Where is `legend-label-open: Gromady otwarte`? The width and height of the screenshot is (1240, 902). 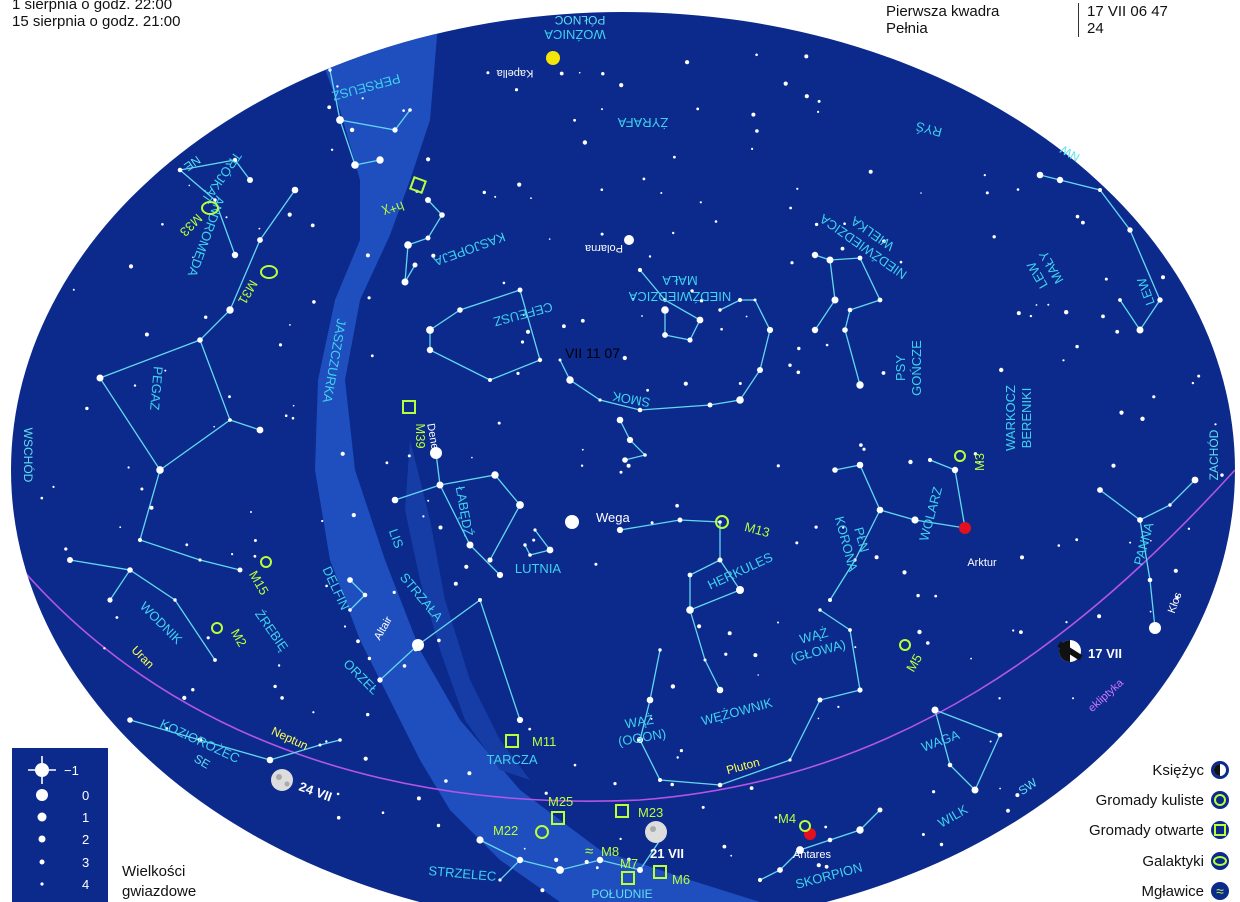
legend-label-open: Gromady otwarte is located at coordinates (1146, 830).